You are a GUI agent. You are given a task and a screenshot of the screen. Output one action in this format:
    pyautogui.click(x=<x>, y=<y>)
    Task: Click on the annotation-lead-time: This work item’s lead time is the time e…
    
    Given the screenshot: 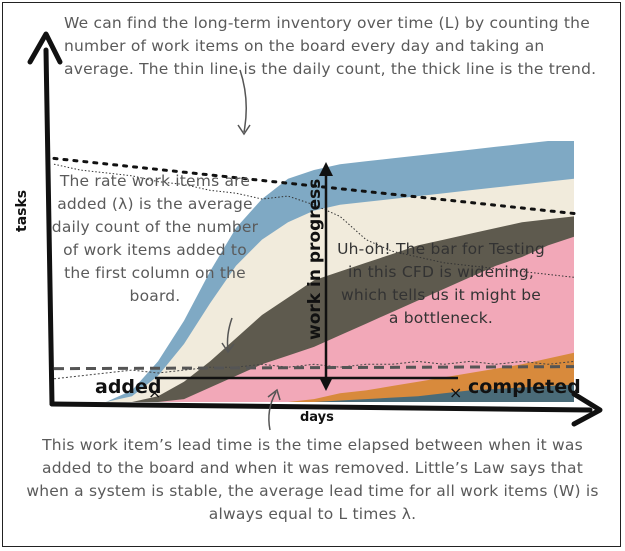 What is the action you would take?
    pyautogui.click(x=312, y=479)
    